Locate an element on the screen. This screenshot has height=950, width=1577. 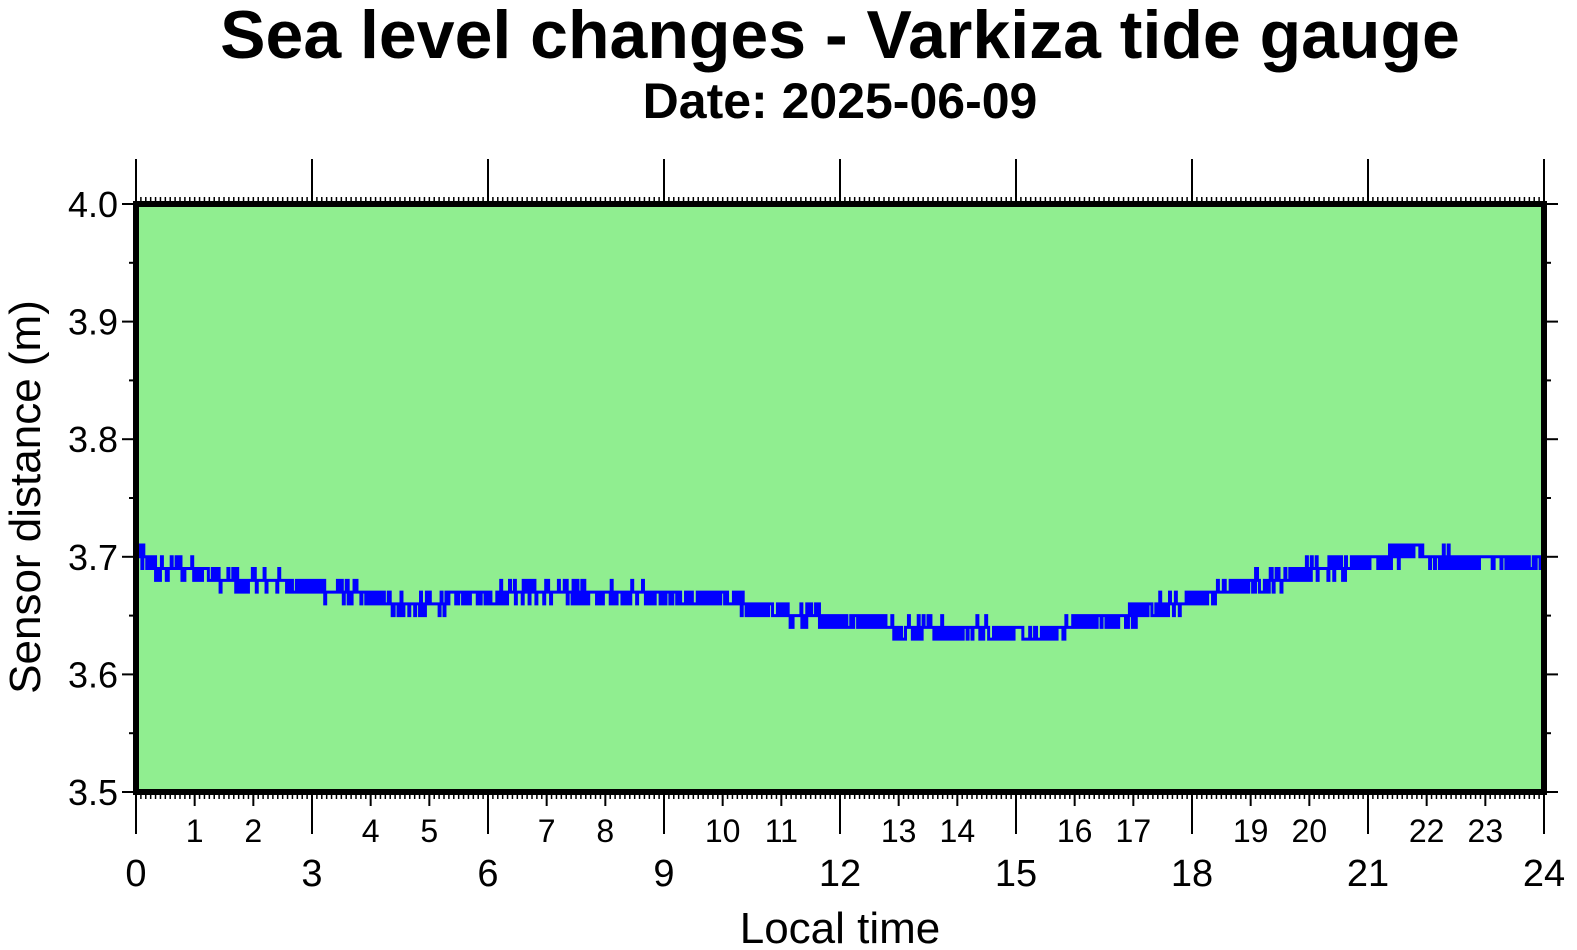
y-tick-label: 3.7 is located at coordinates (93, 557).